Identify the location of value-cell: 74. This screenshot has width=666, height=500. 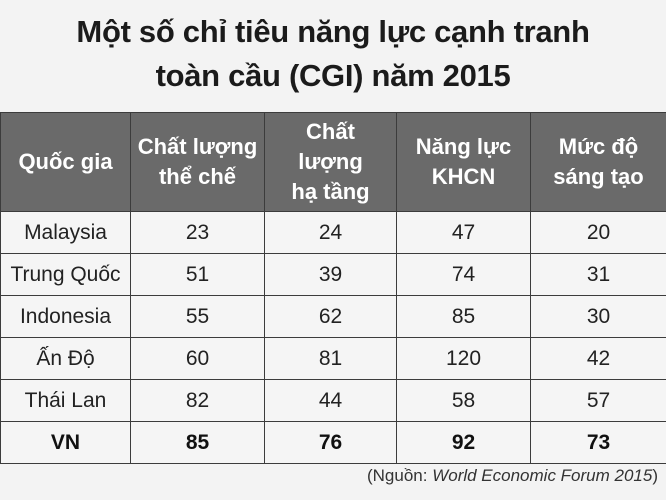
(463, 274).